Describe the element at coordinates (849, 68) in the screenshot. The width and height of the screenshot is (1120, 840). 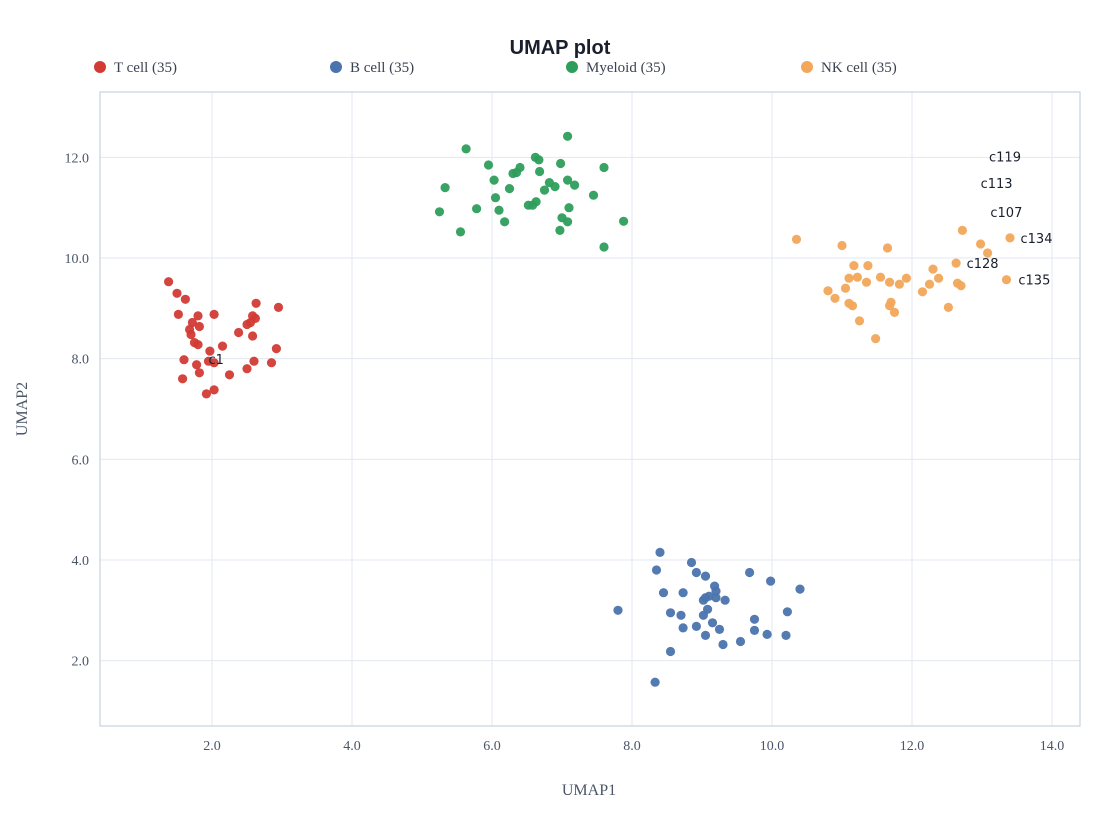
I see `legend-item: NK cell (35)` at that location.